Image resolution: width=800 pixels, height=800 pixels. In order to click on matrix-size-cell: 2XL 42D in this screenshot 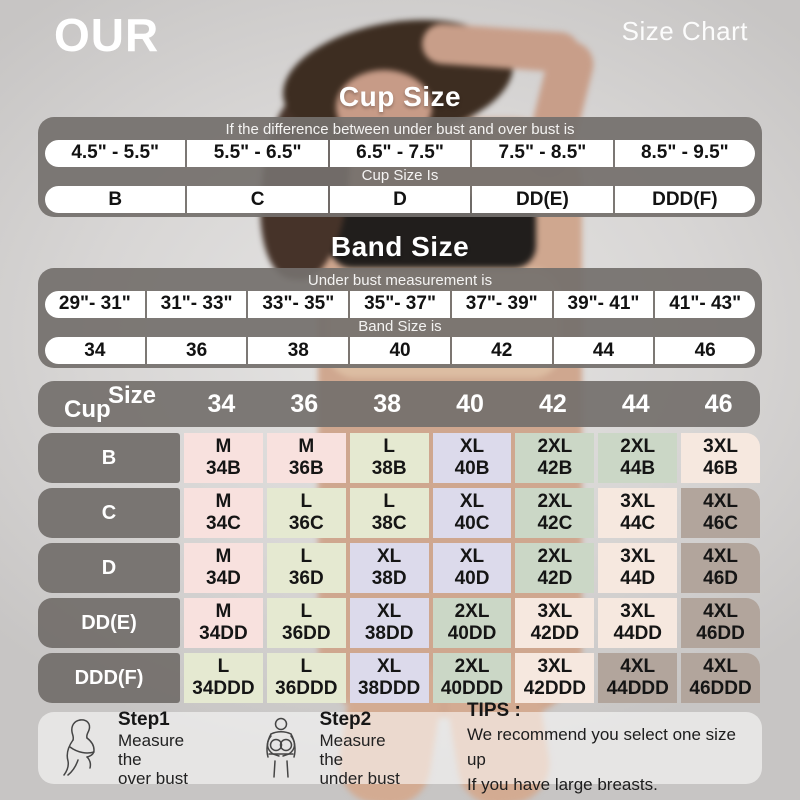, I will do `click(555, 568)`.